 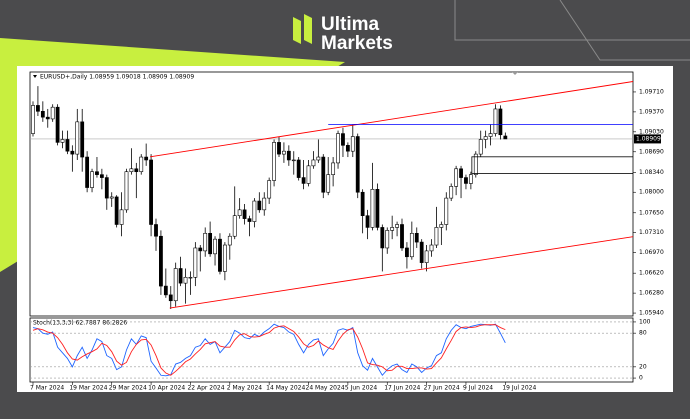 I want to click on y-tick-label: 1.07310, so click(x=651, y=232).